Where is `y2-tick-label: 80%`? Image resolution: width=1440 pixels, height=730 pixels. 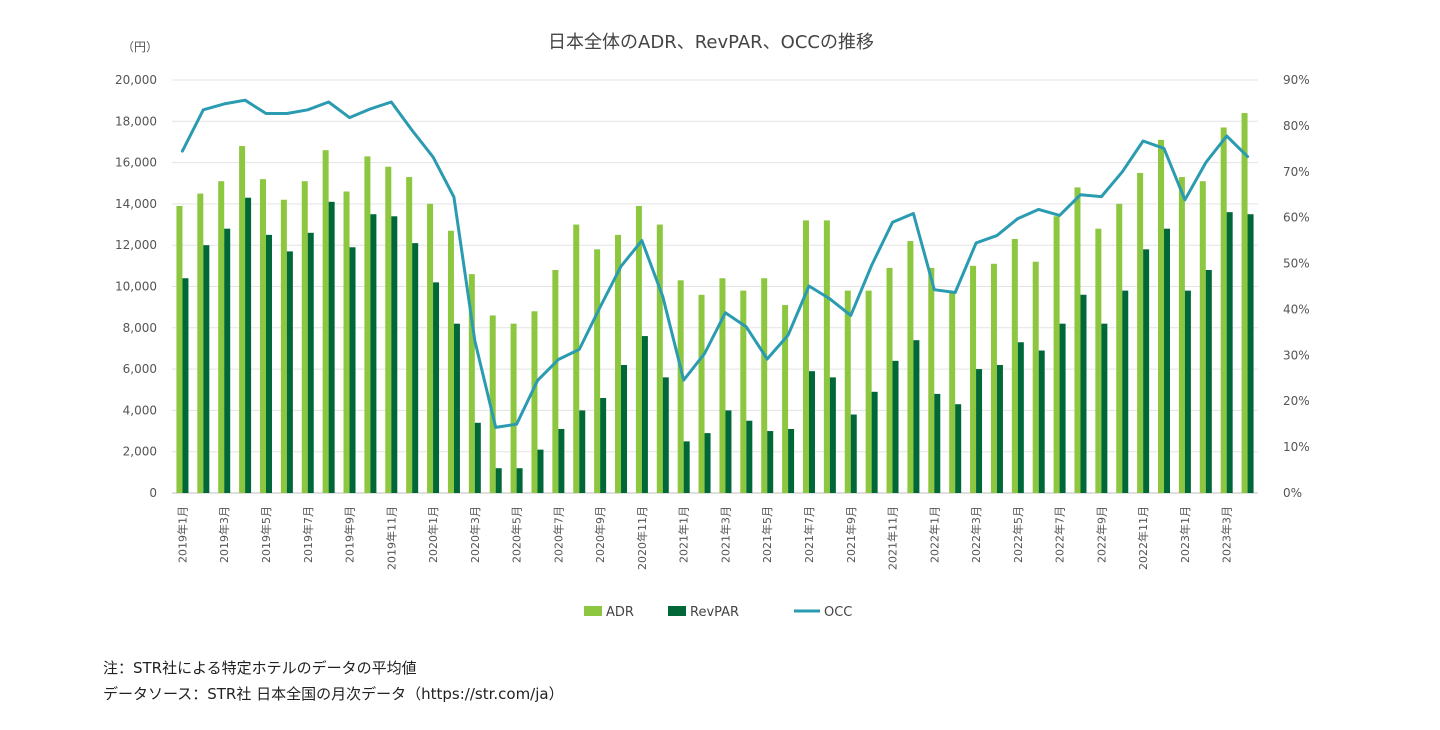
y2-tick-label: 80% is located at coordinates (1296, 126).